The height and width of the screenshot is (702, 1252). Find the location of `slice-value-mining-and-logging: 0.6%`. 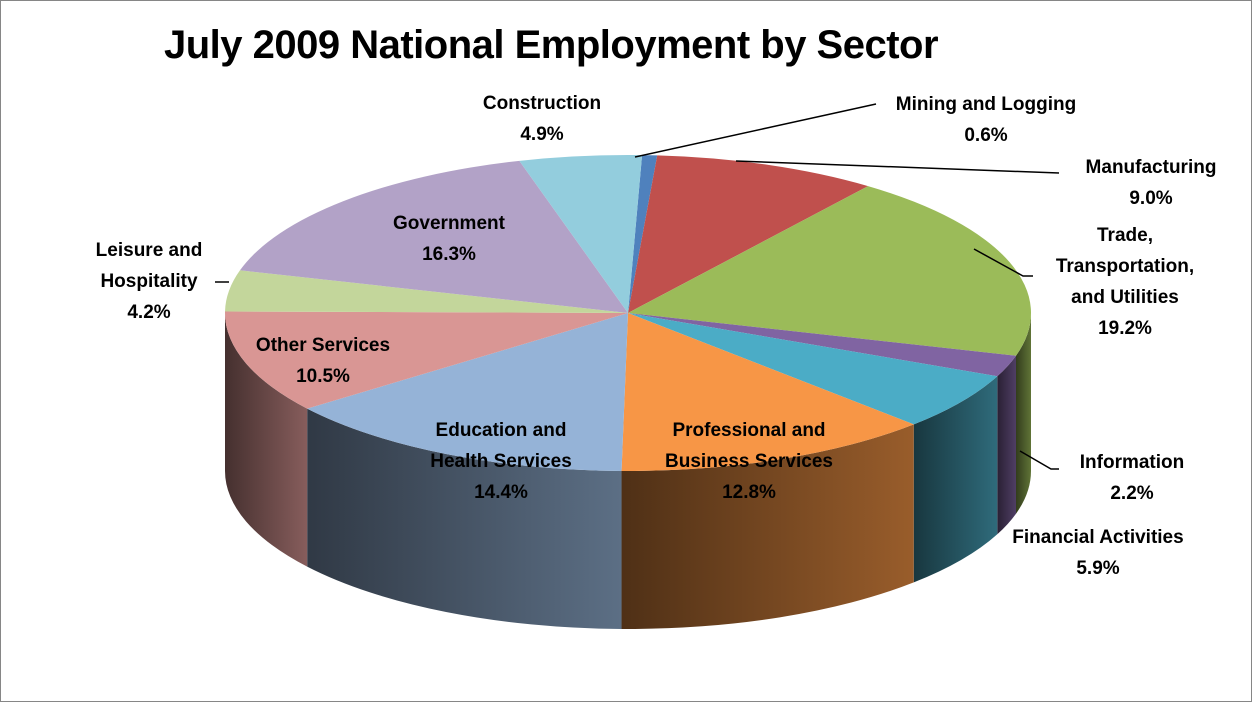

slice-value-mining-and-logging: 0.6% is located at coordinates (985, 135).